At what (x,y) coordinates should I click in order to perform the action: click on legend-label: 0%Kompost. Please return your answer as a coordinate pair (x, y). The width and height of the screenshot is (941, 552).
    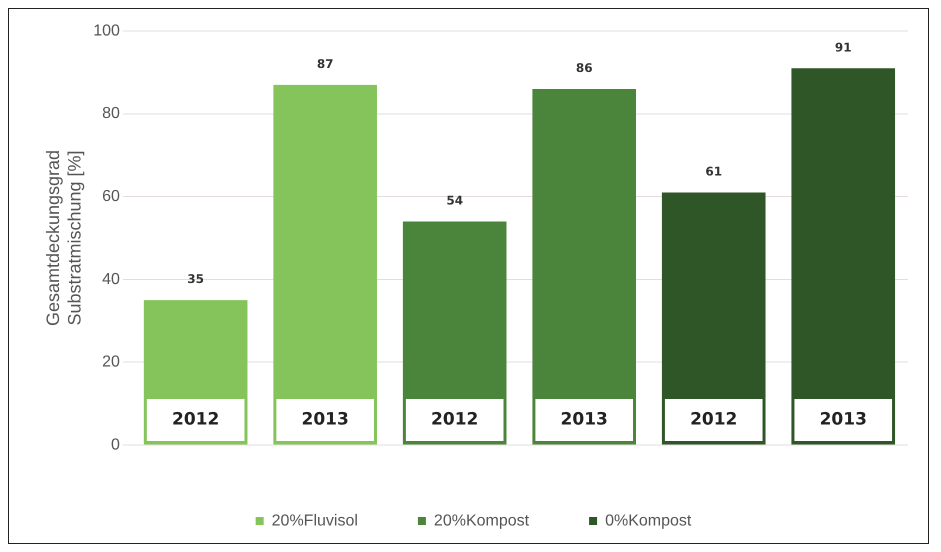
    Looking at the image, I should click on (648, 521).